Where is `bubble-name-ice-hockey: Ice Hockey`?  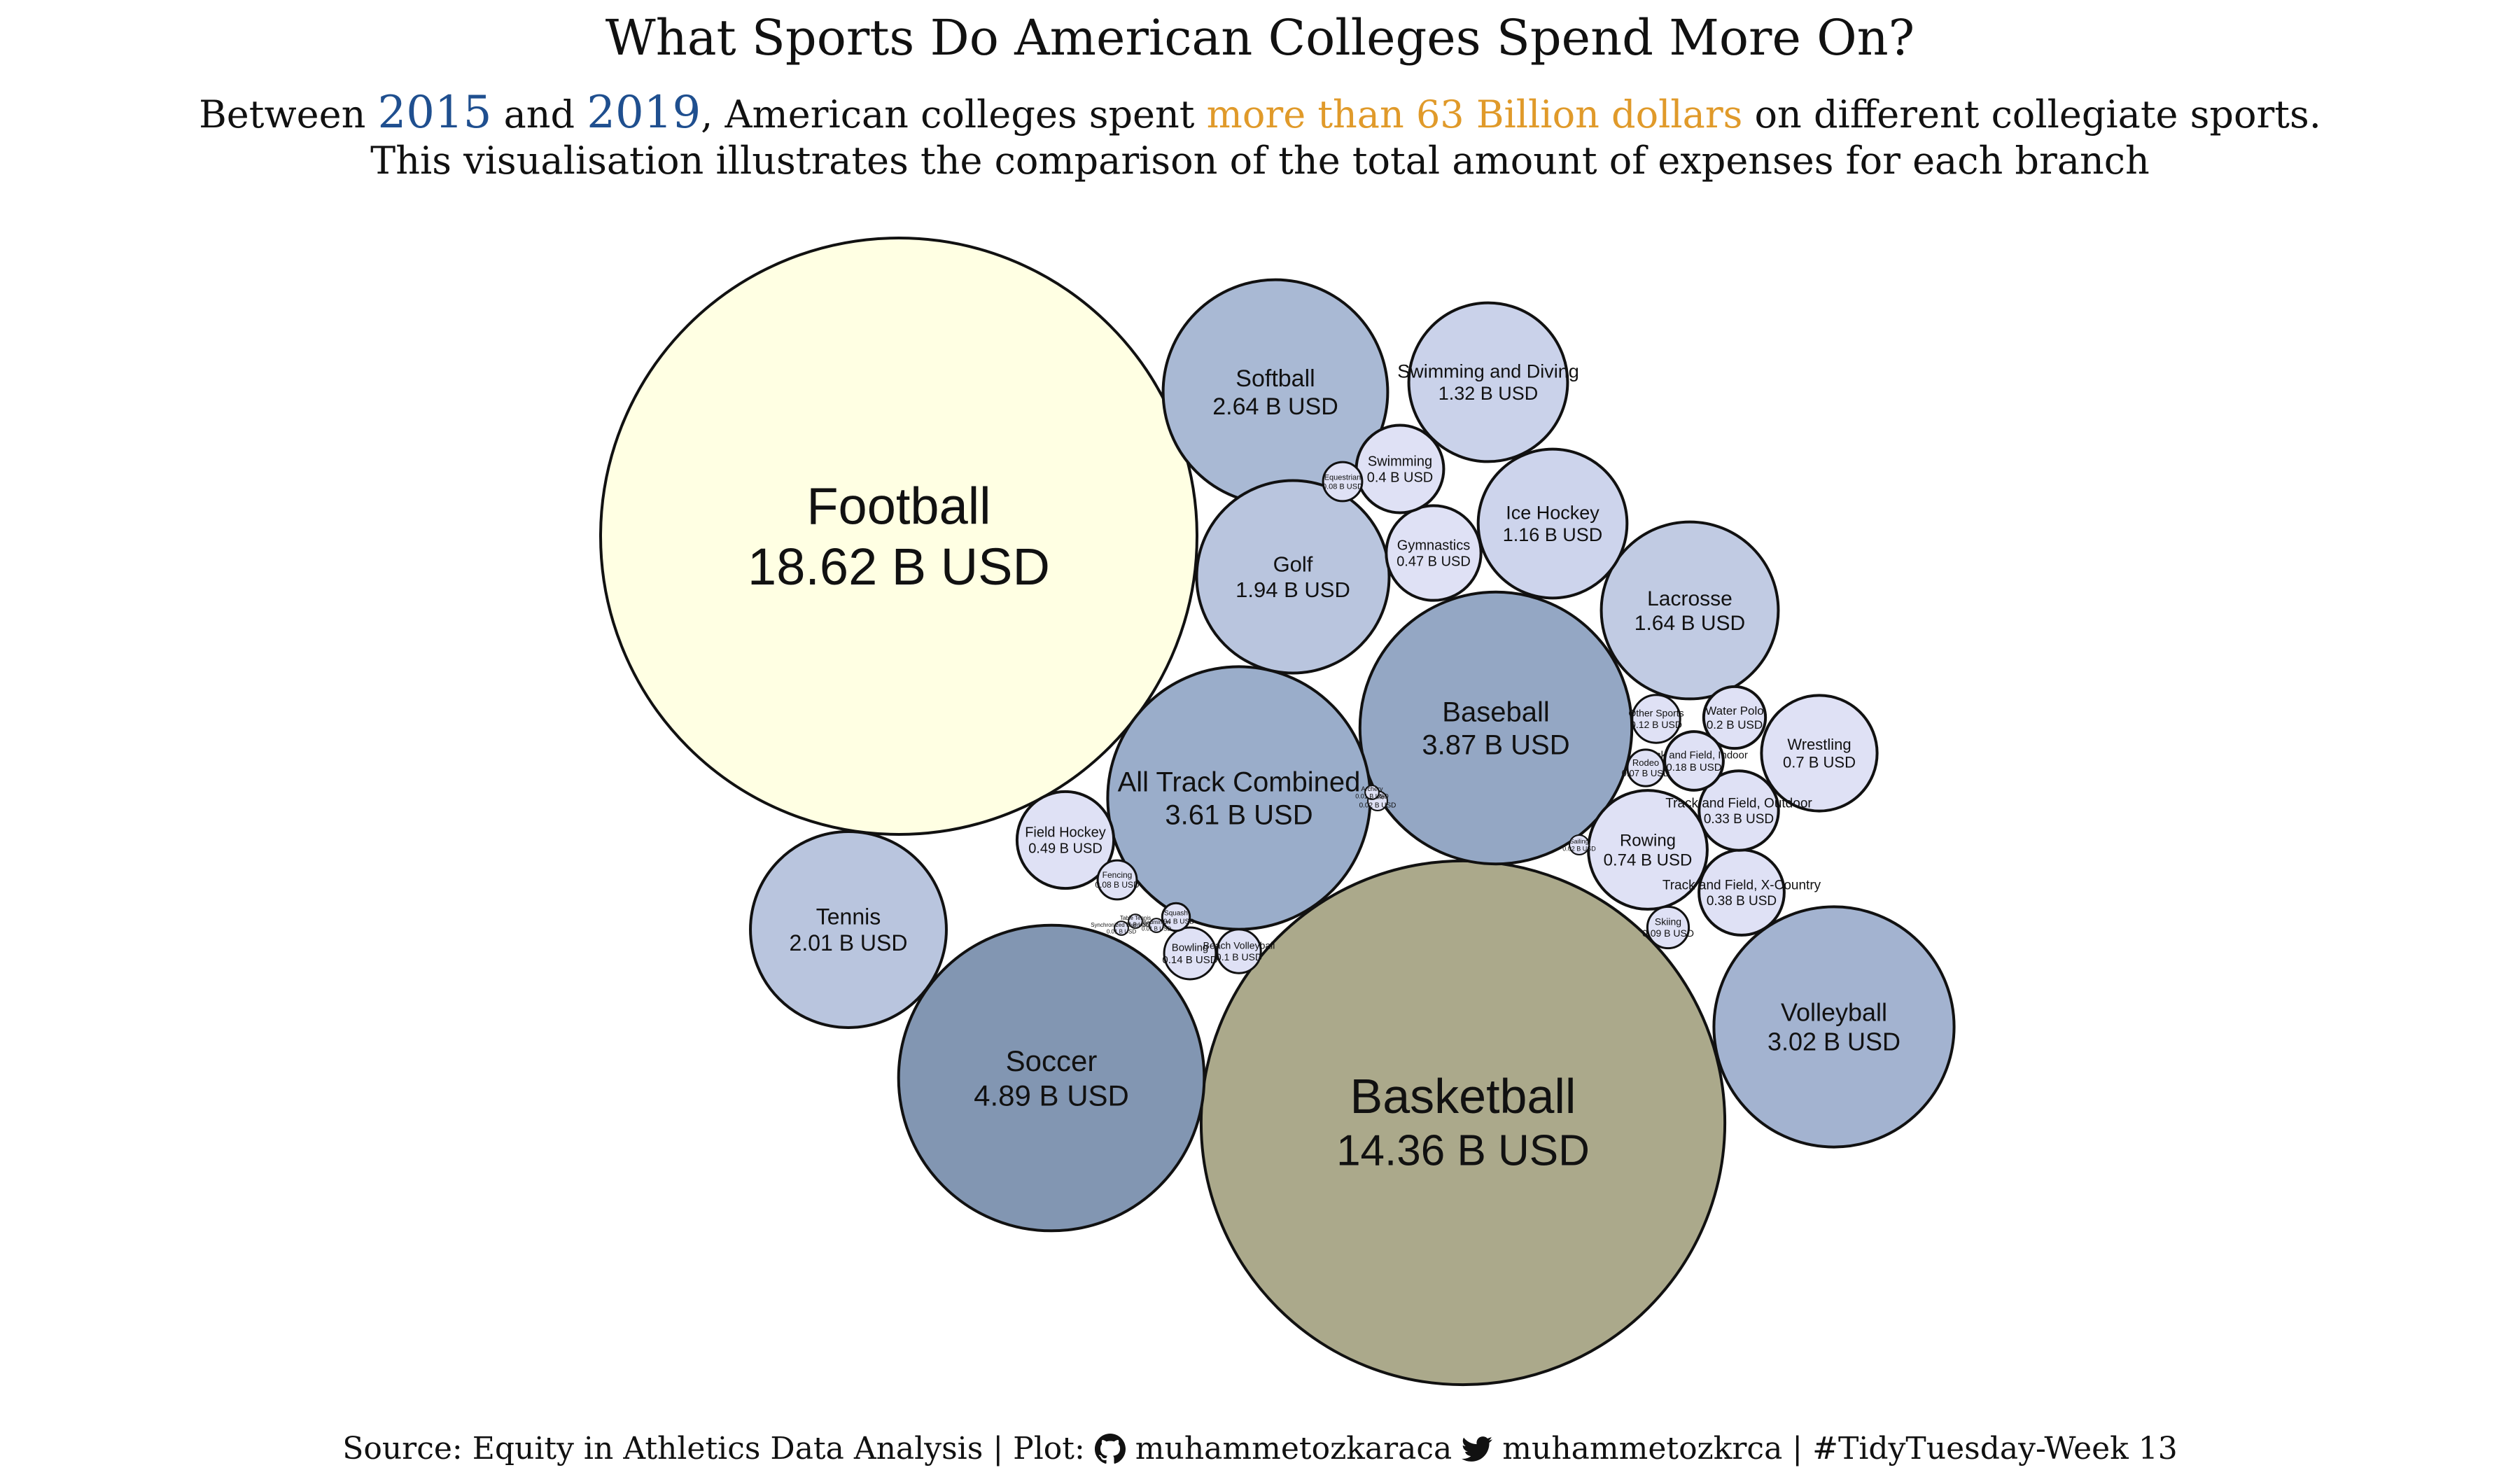
bubble-name-ice-hockey: Ice Hockey is located at coordinates (1553, 513).